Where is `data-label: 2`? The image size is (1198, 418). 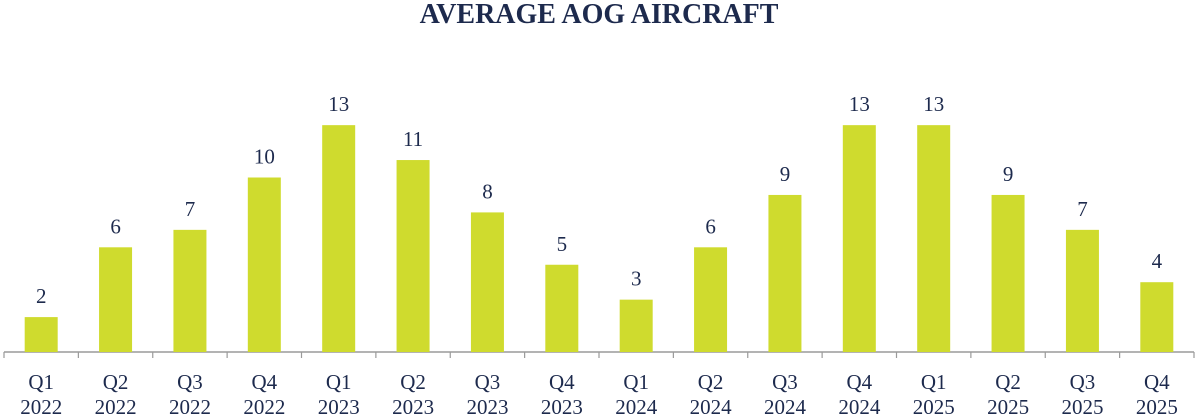 data-label: 2 is located at coordinates (41, 296).